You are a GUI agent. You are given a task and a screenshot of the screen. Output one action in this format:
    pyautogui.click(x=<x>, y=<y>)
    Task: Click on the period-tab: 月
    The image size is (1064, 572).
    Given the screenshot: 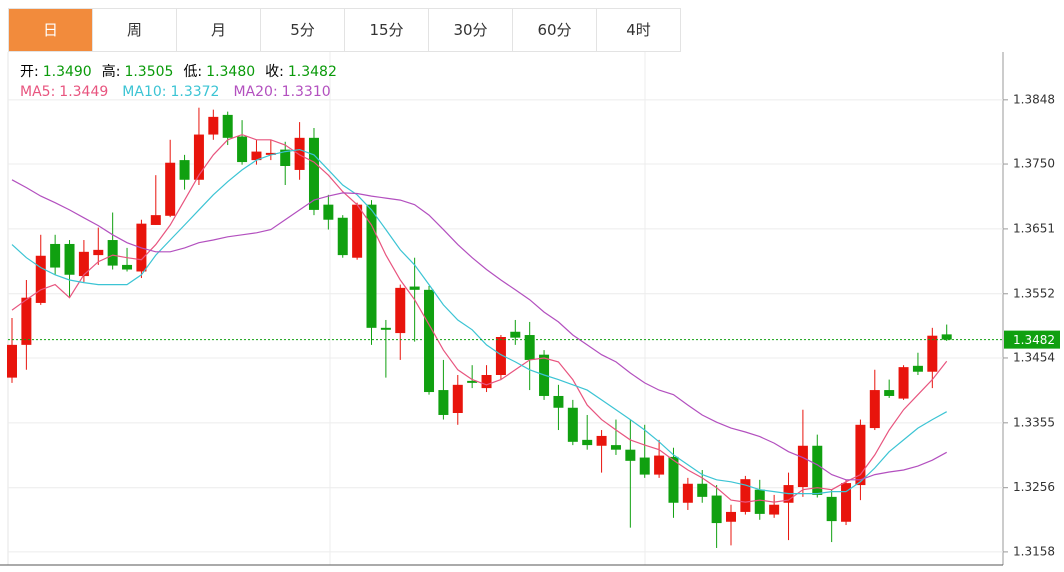 What is the action you would take?
    pyautogui.click(x=219, y=30)
    